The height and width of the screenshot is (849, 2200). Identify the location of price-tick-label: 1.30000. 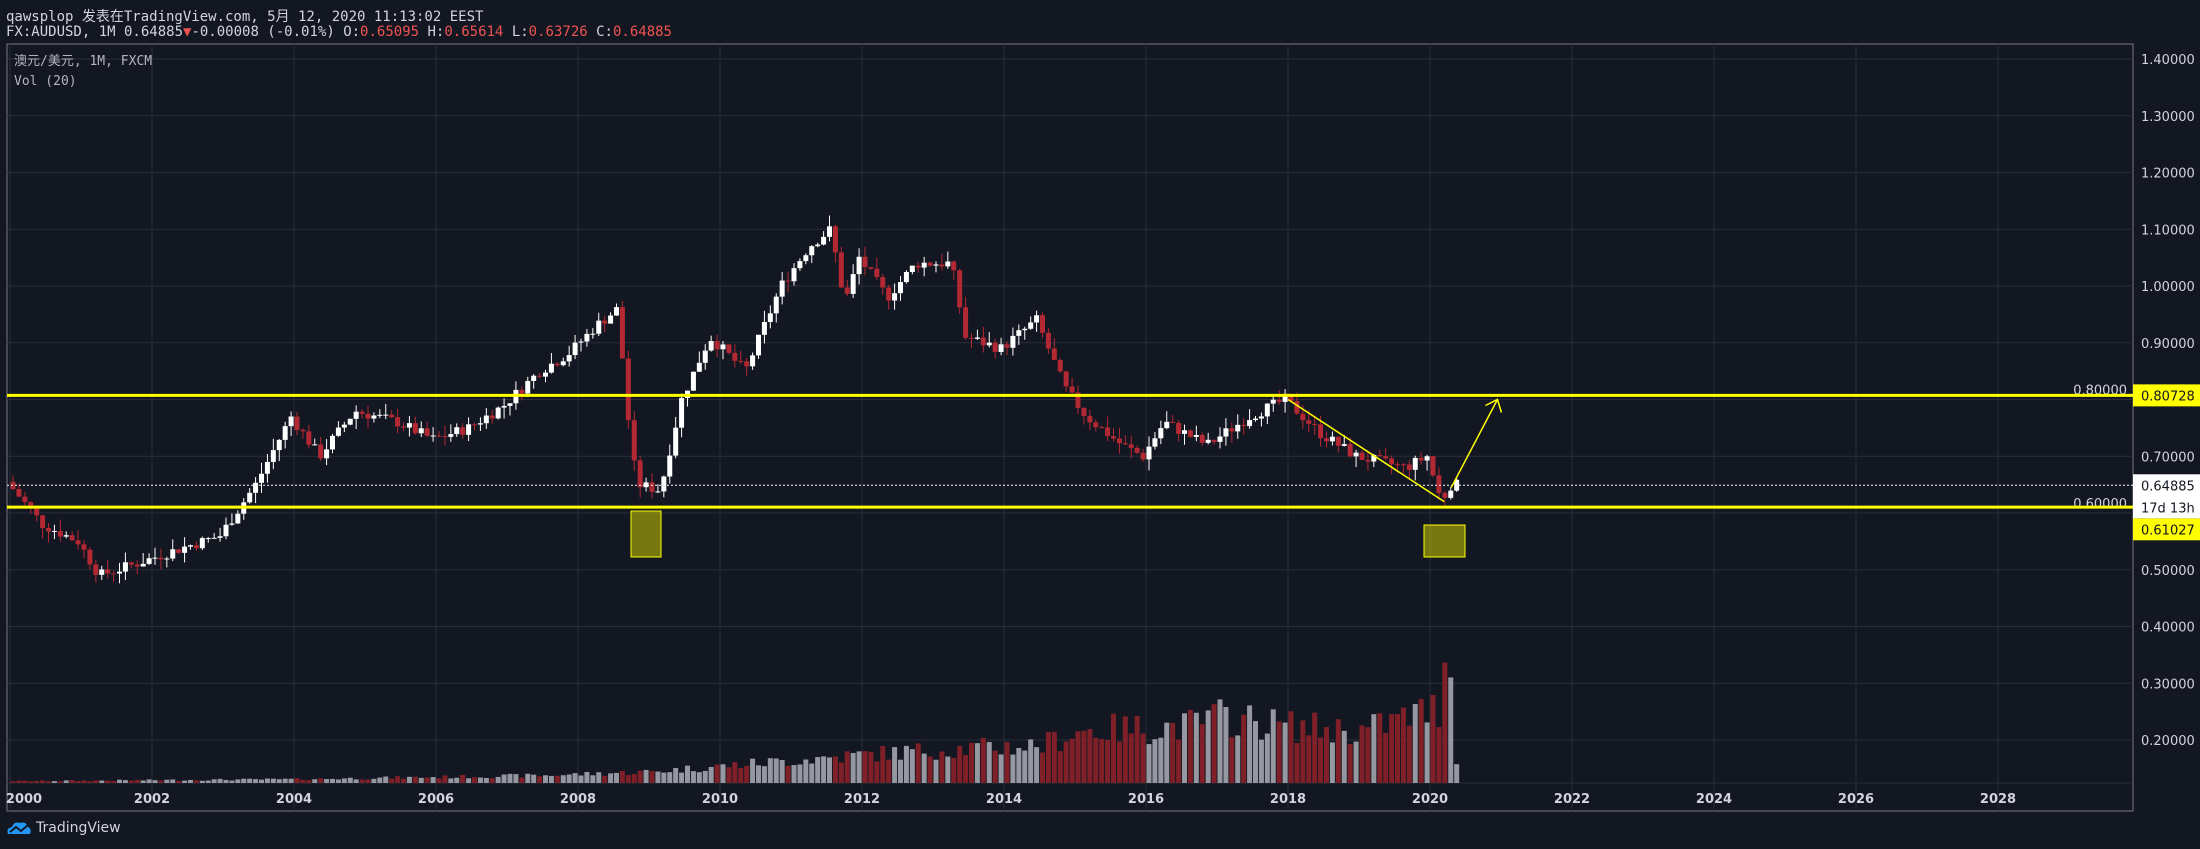
(2168, 117).